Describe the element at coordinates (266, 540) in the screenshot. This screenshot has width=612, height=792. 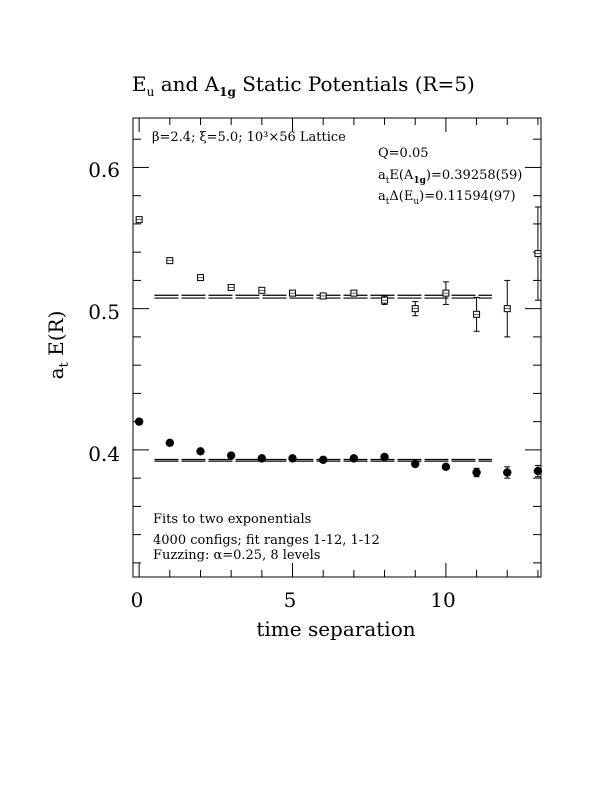
I see `configs-annotation: 4000 configs; fit ranges 1-12, 1-12` at that location.